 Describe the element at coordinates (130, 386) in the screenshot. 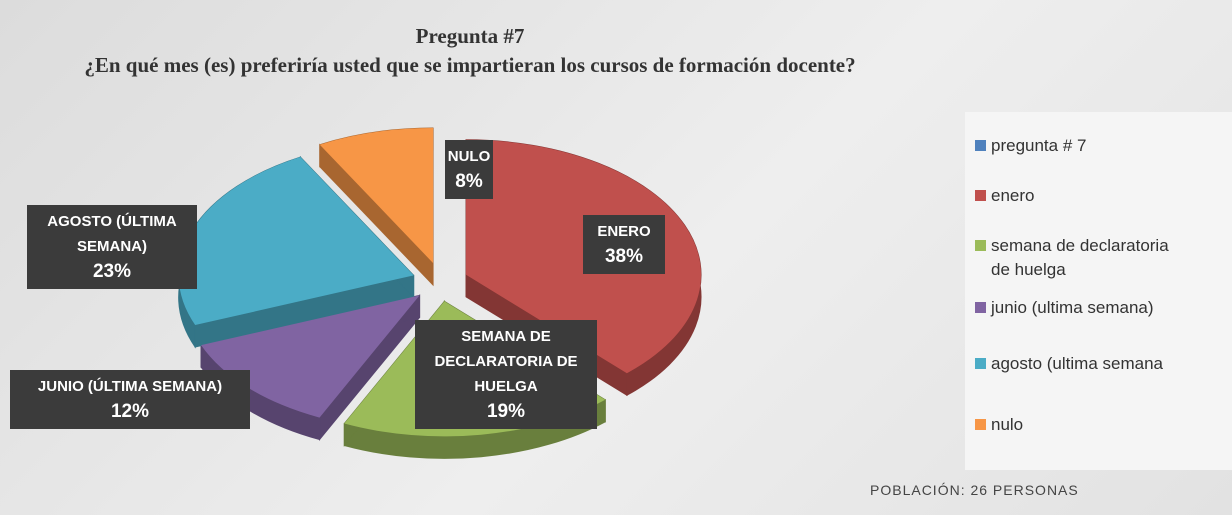

I see `data-label-text: JUNIO (ÚLTIMA SEMANA)` at that location.